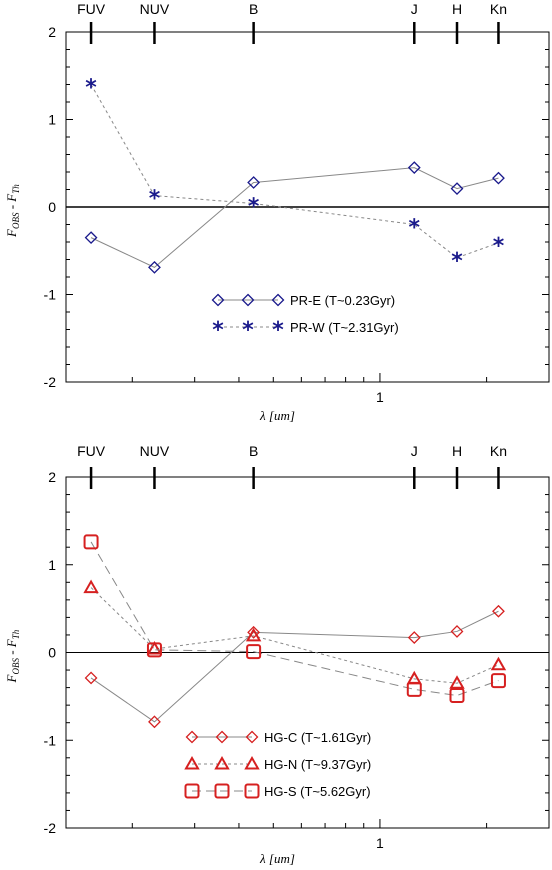 Image resolution: width=552 pixels, height=870 pixels. I want to click on series-0: PR-E (T~0.23Gyr), so click(294, 234).